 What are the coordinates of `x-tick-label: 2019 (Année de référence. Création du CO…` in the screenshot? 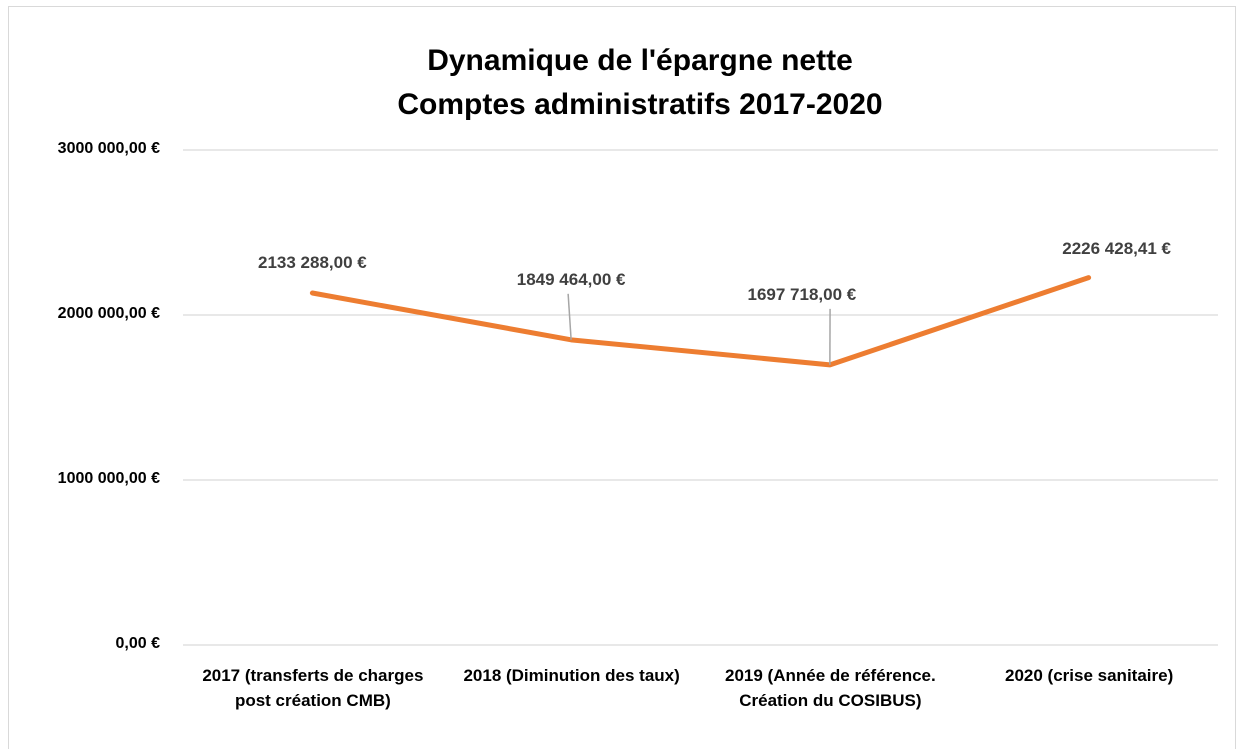 It's located at (830, 688).